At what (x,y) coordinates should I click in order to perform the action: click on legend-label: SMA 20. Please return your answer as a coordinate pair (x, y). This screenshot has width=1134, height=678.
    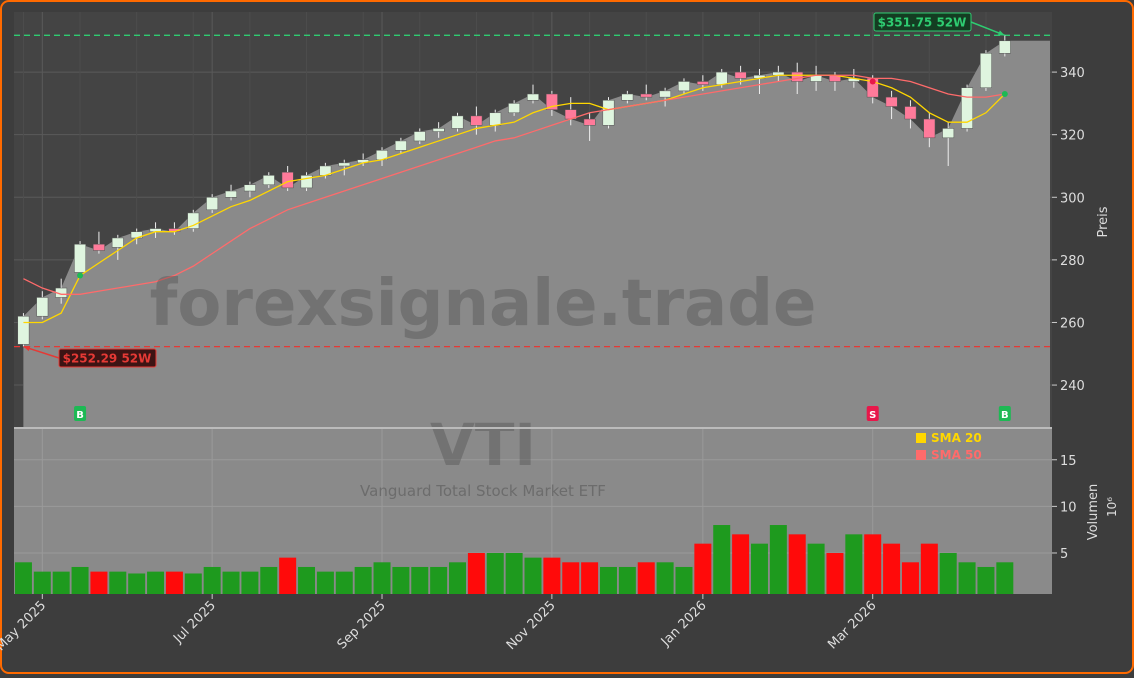
    Looking at the image, I should click on (956, 438).